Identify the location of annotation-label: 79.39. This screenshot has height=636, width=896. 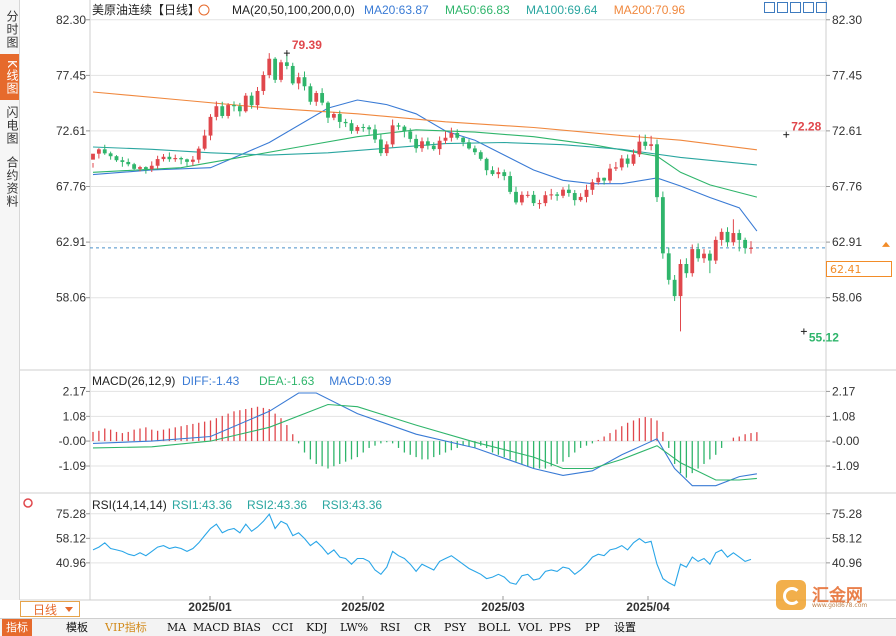
(307, 45).